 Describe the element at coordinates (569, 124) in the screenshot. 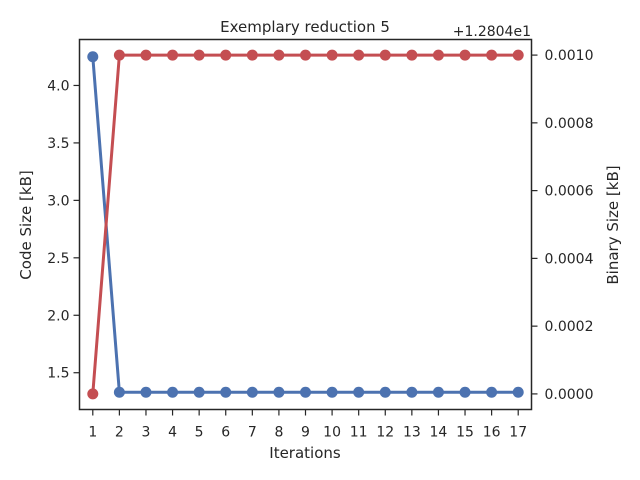

I see `right-tick-label: 0.0008` at that location.